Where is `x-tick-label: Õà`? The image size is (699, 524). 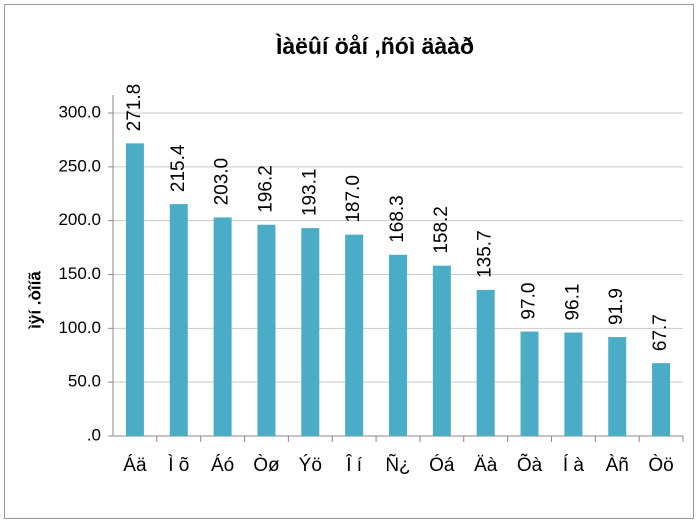
x-tick-label: Õà is located at coordinates (530, 465).